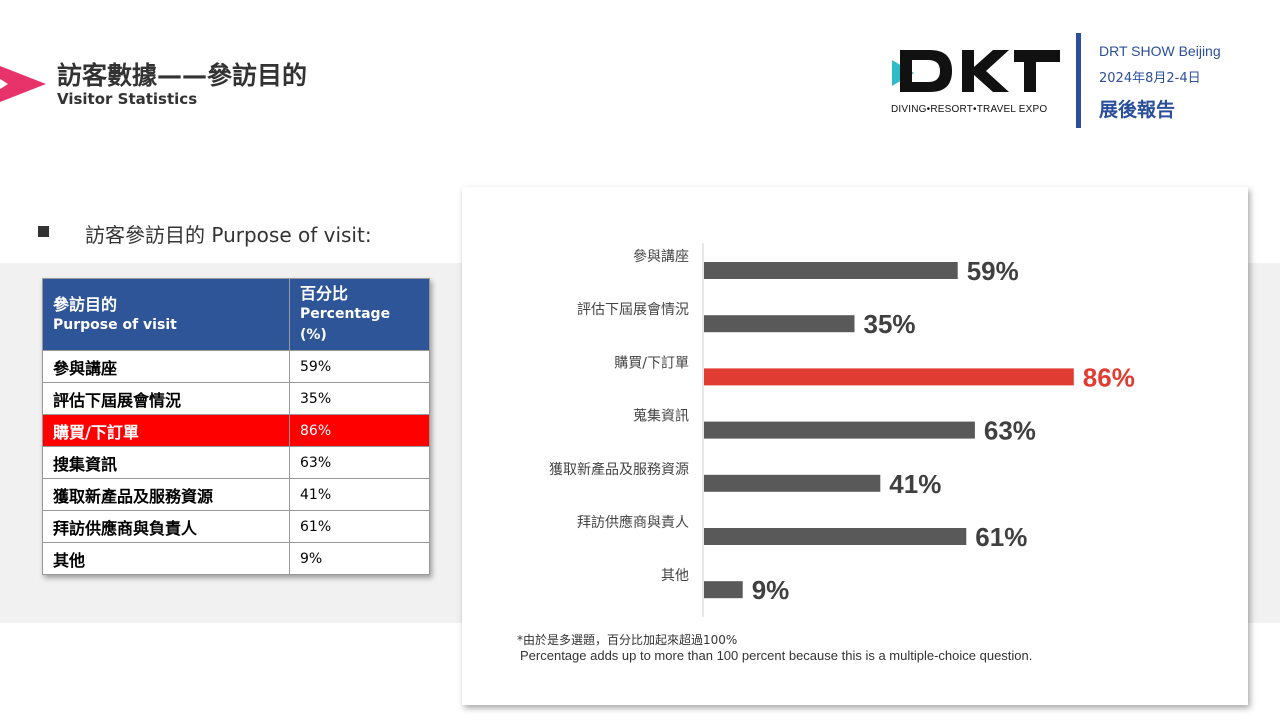 The height and width of the screenshot is (720, 1280). What do you see at coordinates (627, 640) in the screenshot?
I see `footnote-zh: *由於是多選題，百分比加起來超過100%` at bounding box center [627, 640].